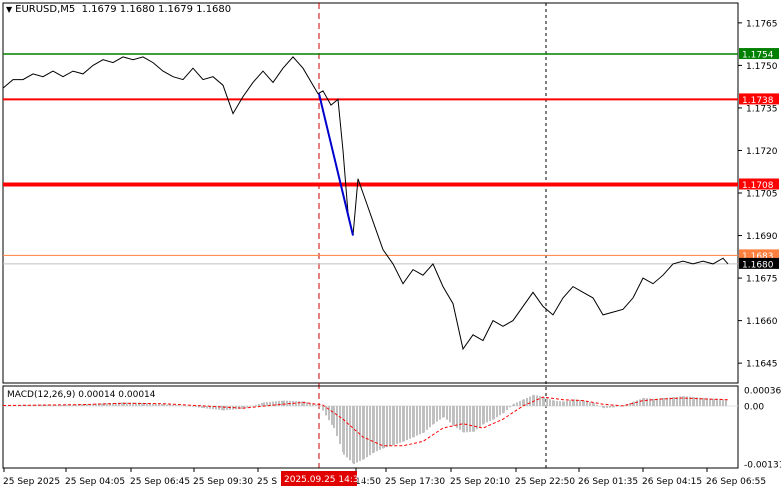 This screenshot has width=781, height=489. Describe the element at coordinates (415, 482) in the screenshot. I see `time-tick-label: 25 Sep 17:30` at that location.